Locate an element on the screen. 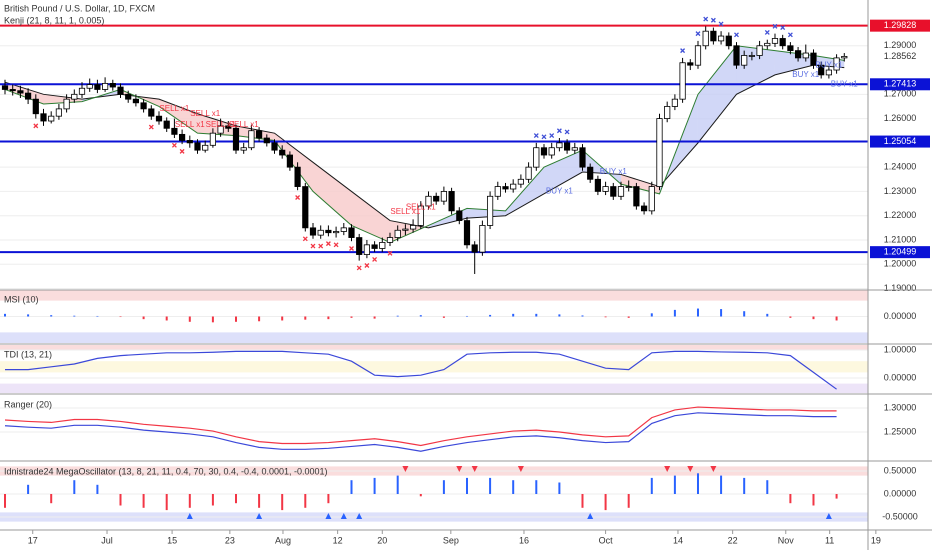  x-tick-label: 12 is located at coordinates (338, 540).